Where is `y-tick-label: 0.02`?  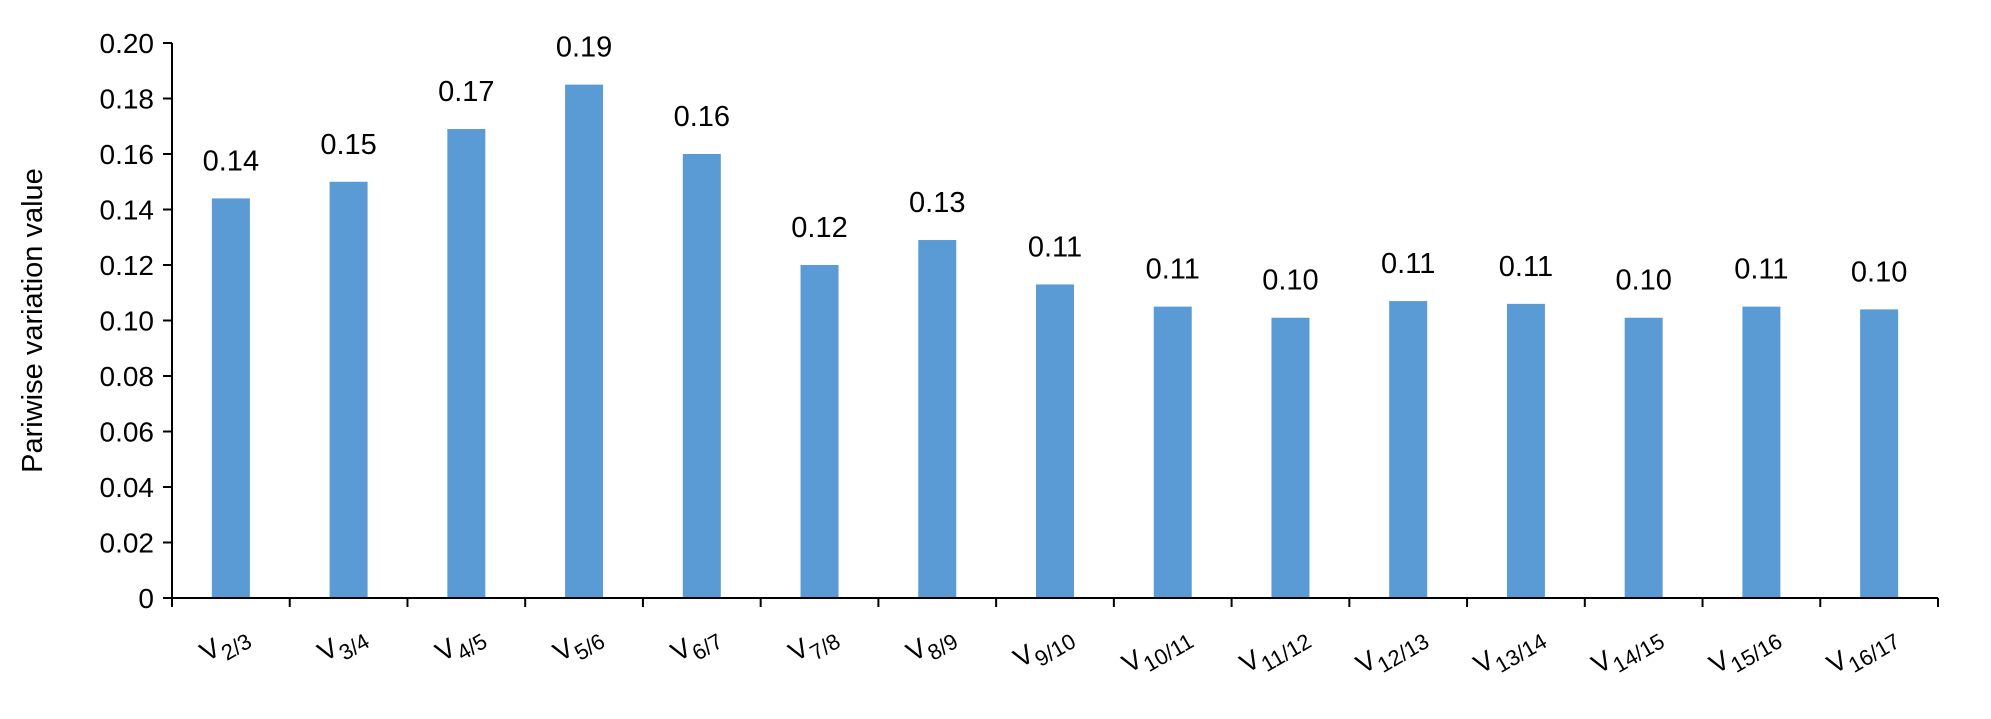 y-tick-label: 0.02 is located at coordinates (127, 543).